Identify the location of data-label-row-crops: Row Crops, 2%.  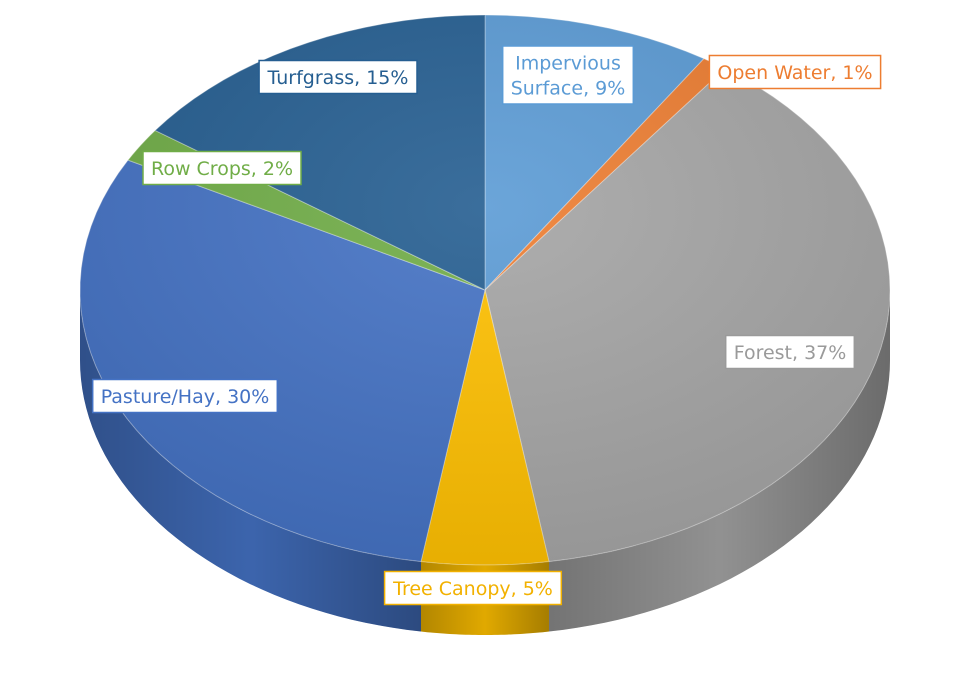
(222, 168).